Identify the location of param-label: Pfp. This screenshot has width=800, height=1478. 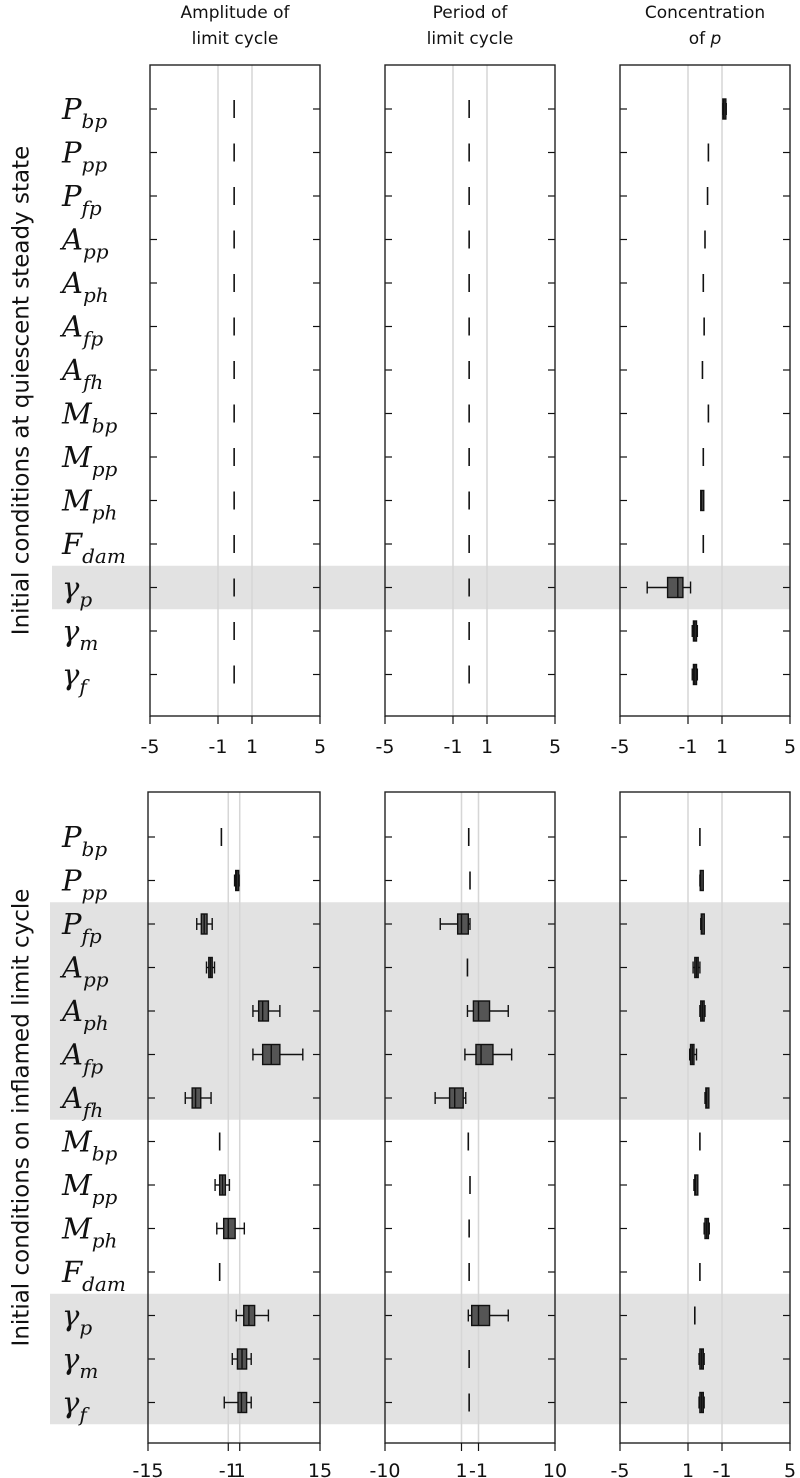
(81, 927).